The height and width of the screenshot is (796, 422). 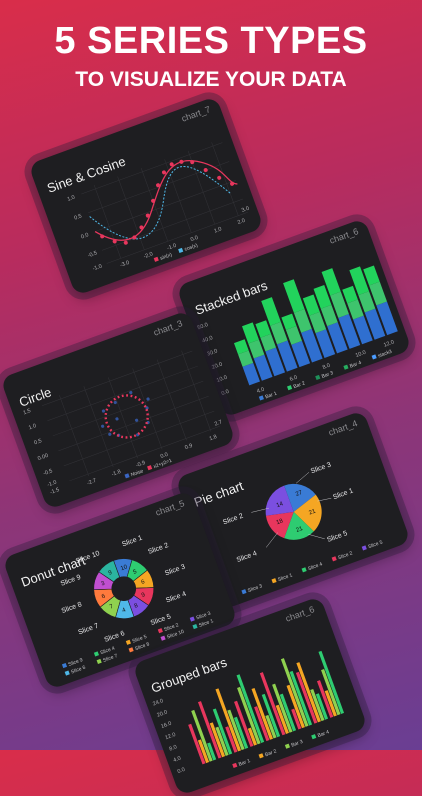 I want to click on sin-points, so click(x=167, y=202).